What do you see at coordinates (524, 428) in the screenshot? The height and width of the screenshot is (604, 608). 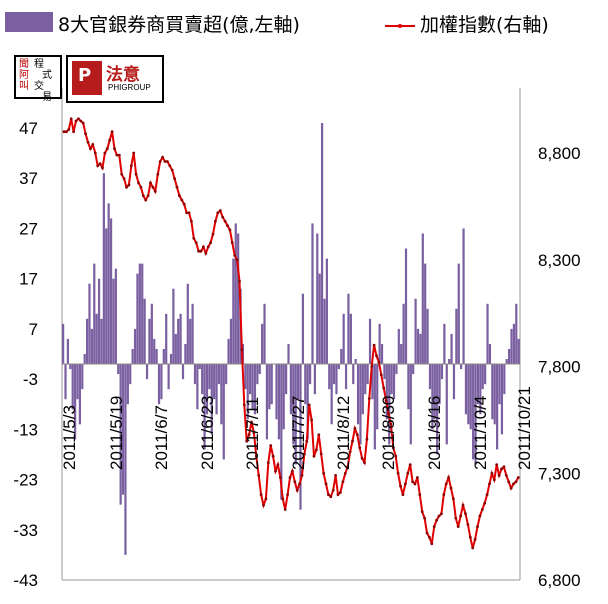 I see `x-tick-label: 2011/10/21` at bounding box center [524, 428].